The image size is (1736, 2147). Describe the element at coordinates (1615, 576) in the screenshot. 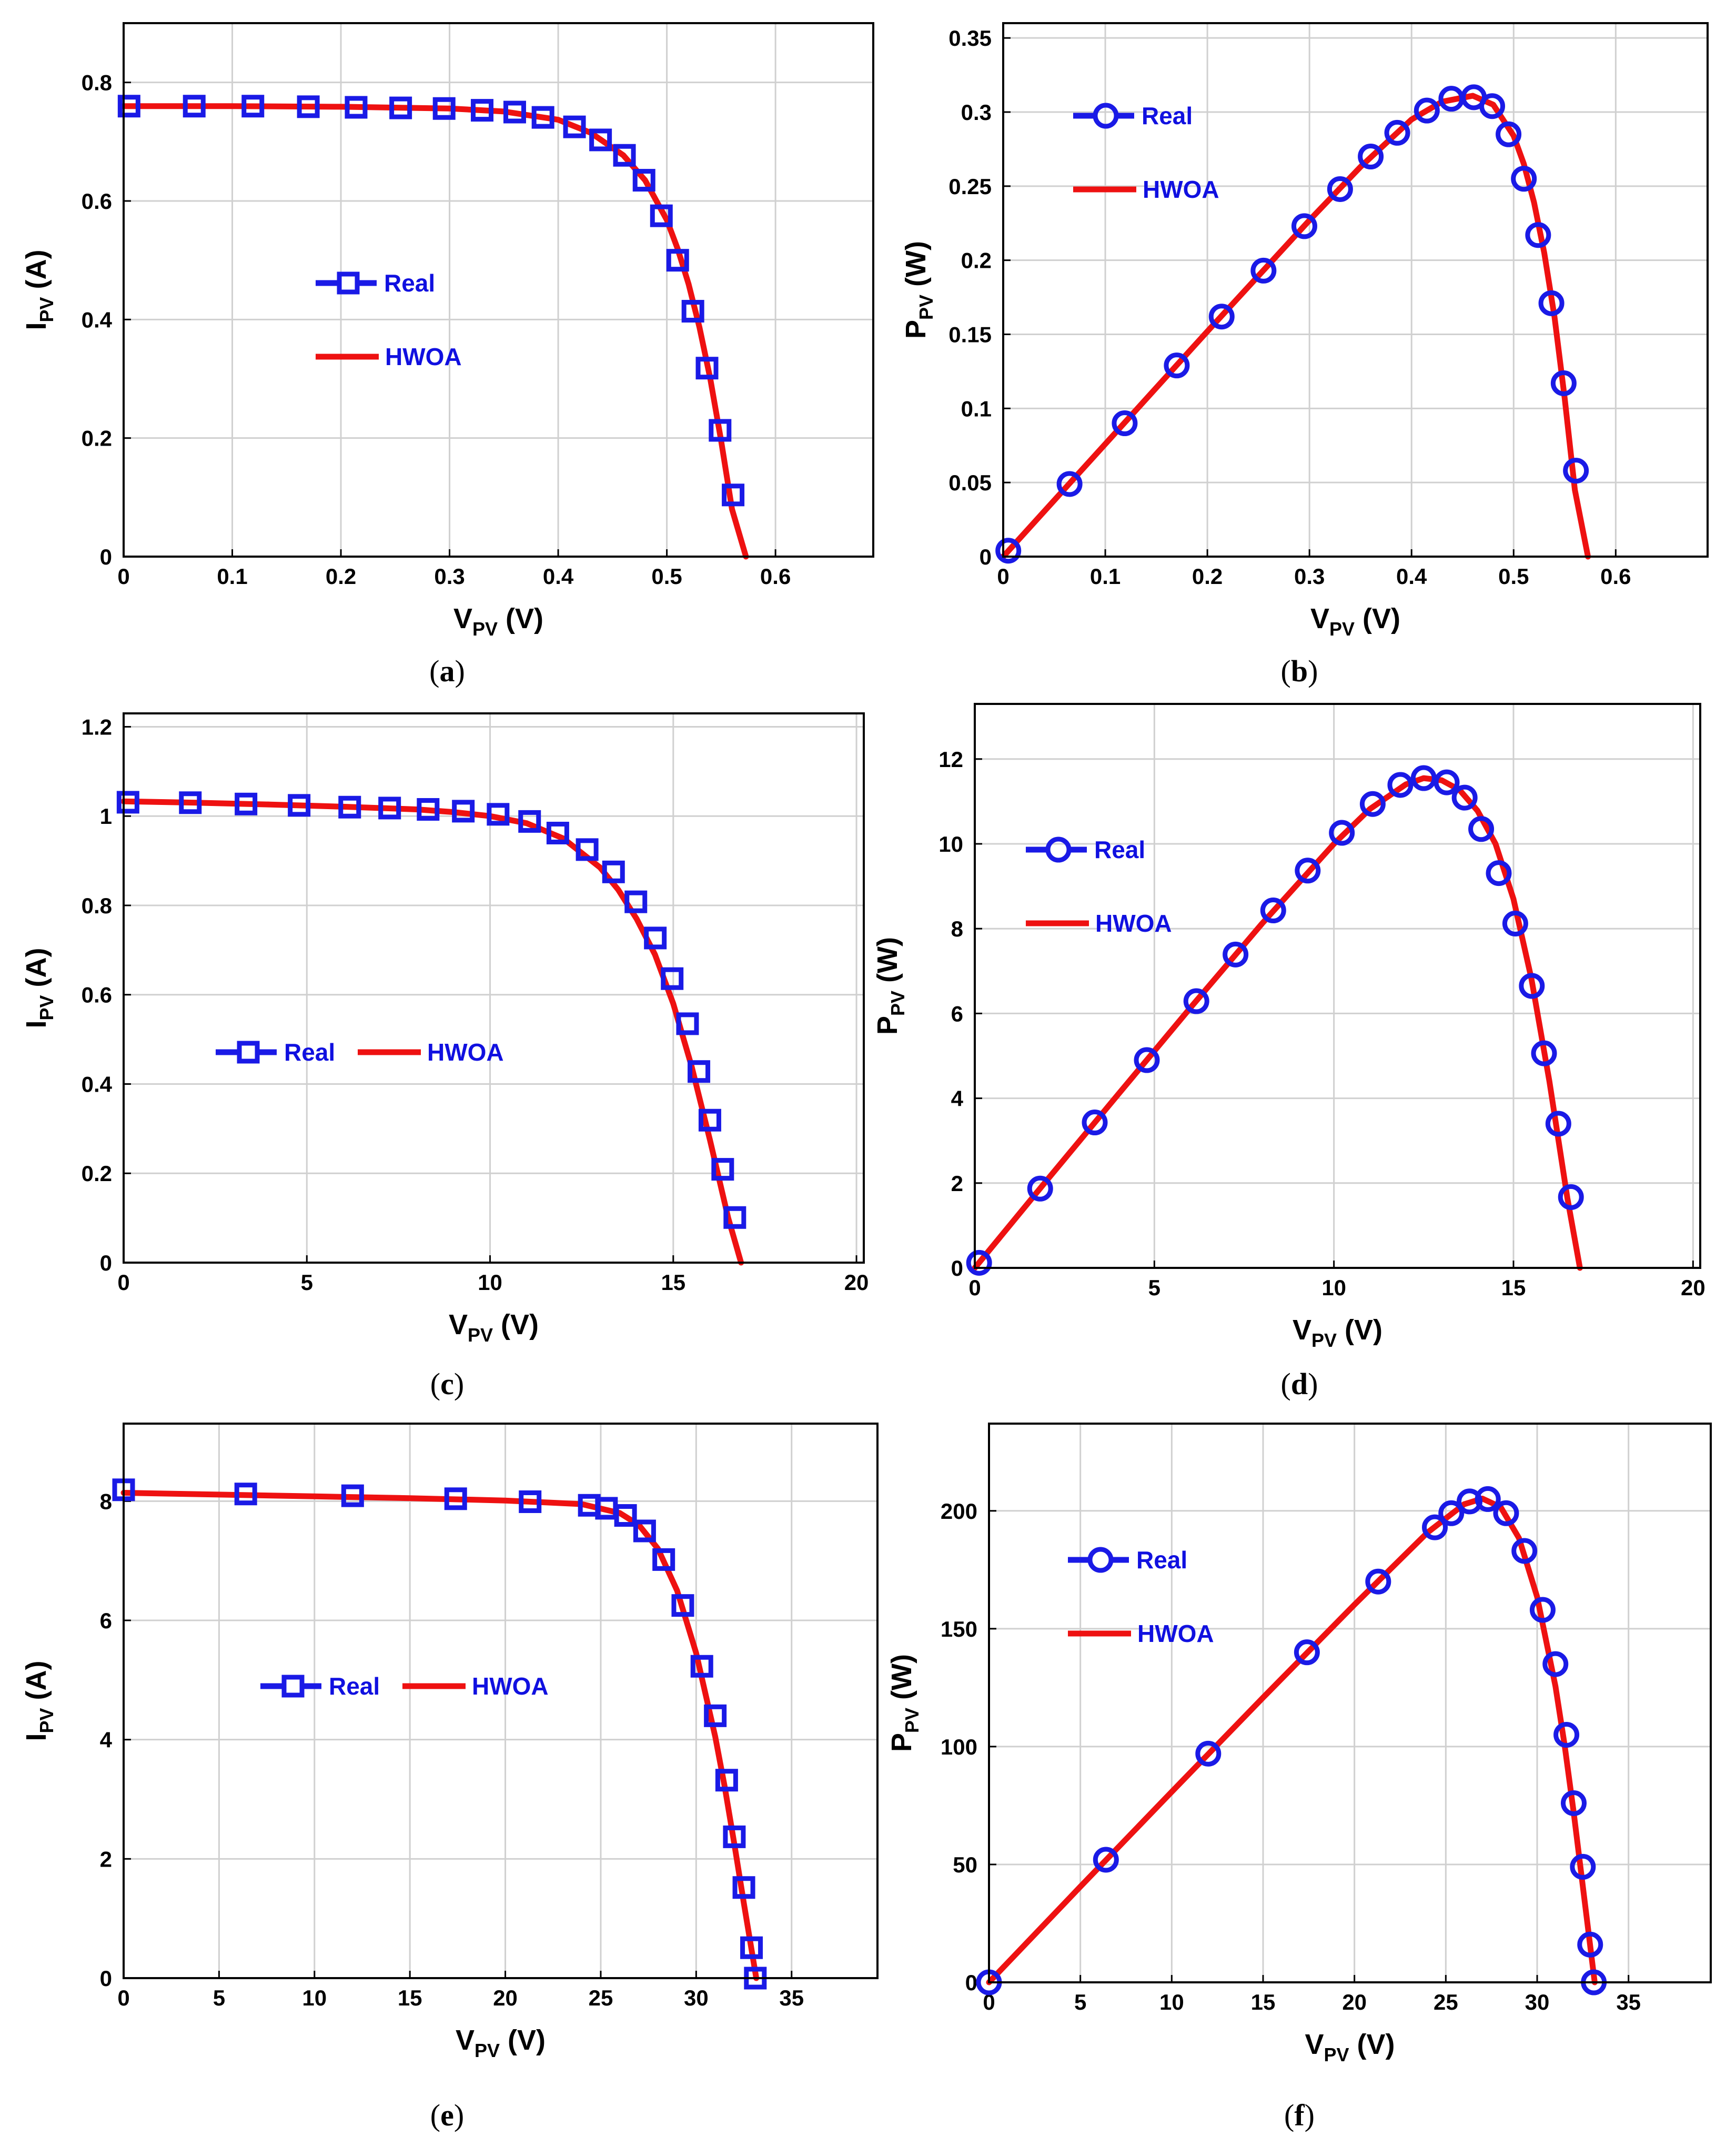

I see `x-tick-label: 0.6` at that location.